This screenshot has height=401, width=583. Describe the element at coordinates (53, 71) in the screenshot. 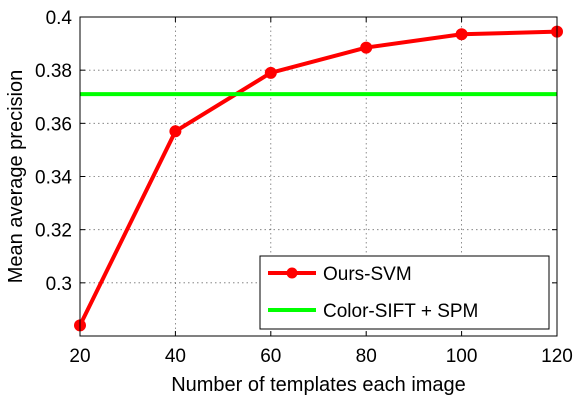

I see `y-tick-label: 0.38` at that location.